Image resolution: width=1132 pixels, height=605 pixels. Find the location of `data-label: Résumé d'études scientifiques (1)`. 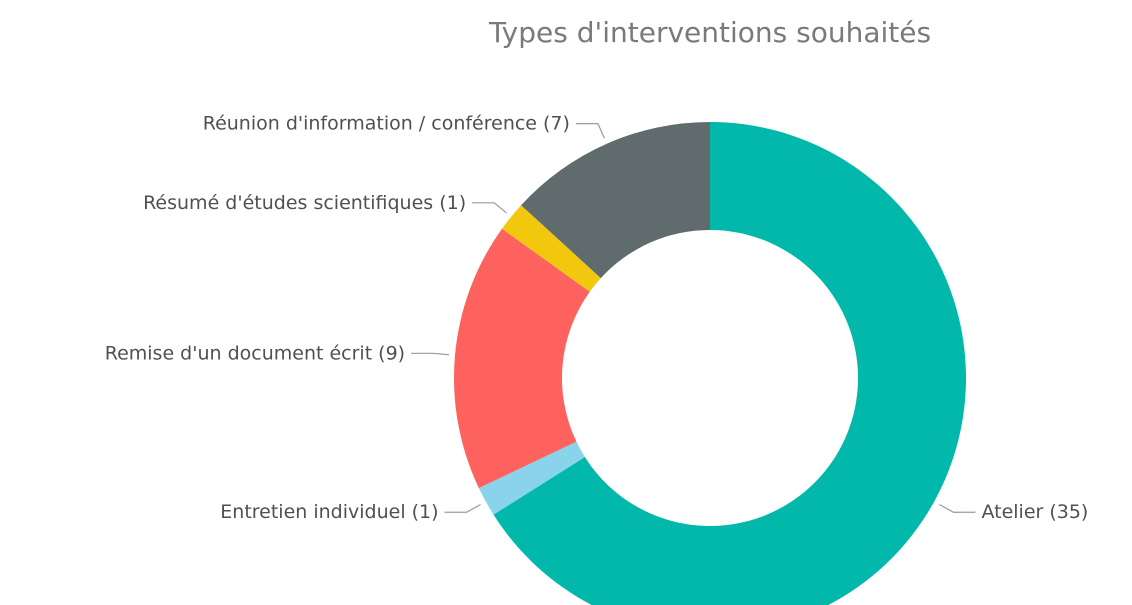

data-label: Résumé d'études scientifiques (1) is located at coordinates (304, 202).